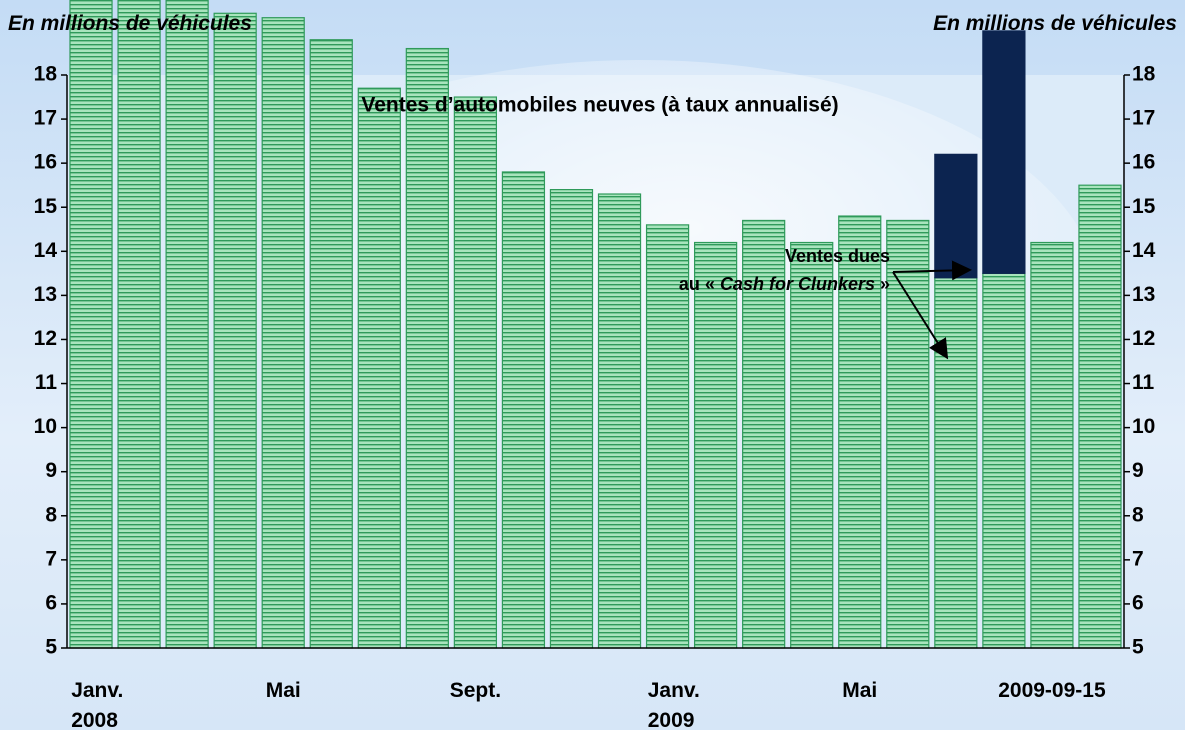 The height and width of the screenshot is (730, 1185). Describe the element at coordinates (45, 426) in the screenshot. I see `y-tick-label: 10` at that location.